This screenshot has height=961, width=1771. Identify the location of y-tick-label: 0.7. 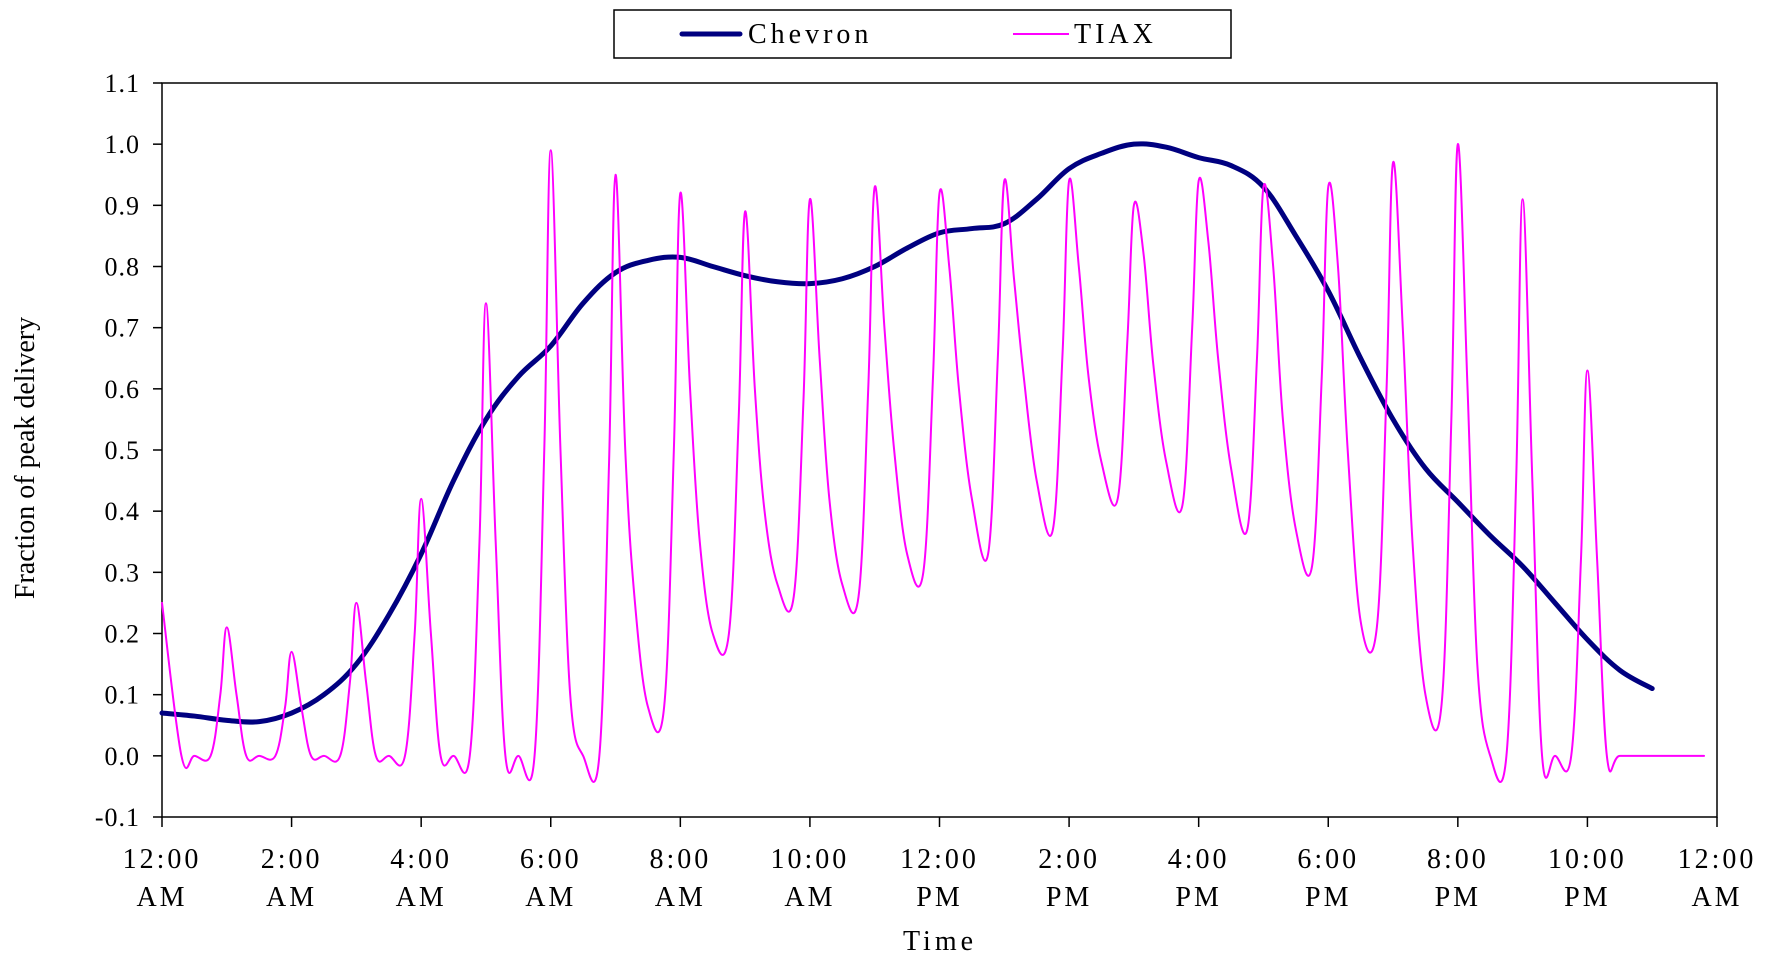
(123, 328).